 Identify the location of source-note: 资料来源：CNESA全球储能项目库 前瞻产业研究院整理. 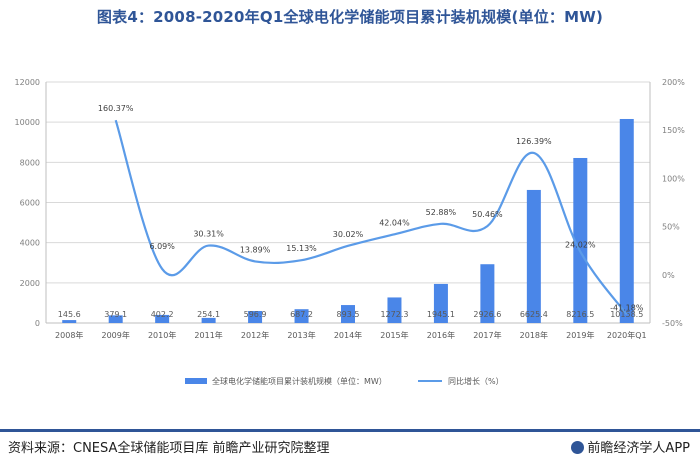
(169, 446).